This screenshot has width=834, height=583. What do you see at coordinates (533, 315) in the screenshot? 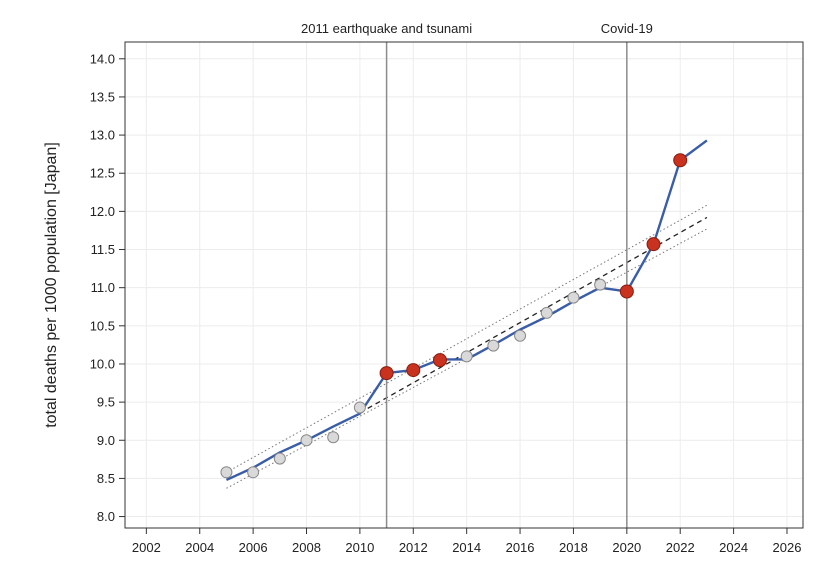
I see `trend-line` at bounding box center [533, 315].